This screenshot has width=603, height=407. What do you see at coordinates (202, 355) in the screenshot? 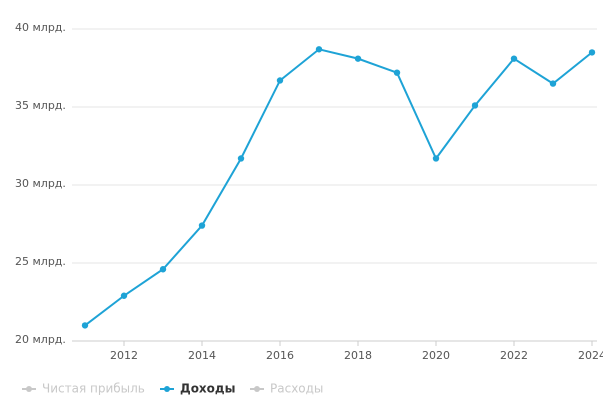
I see `x-tick-label: 2014` at bounding box center [202, 355].